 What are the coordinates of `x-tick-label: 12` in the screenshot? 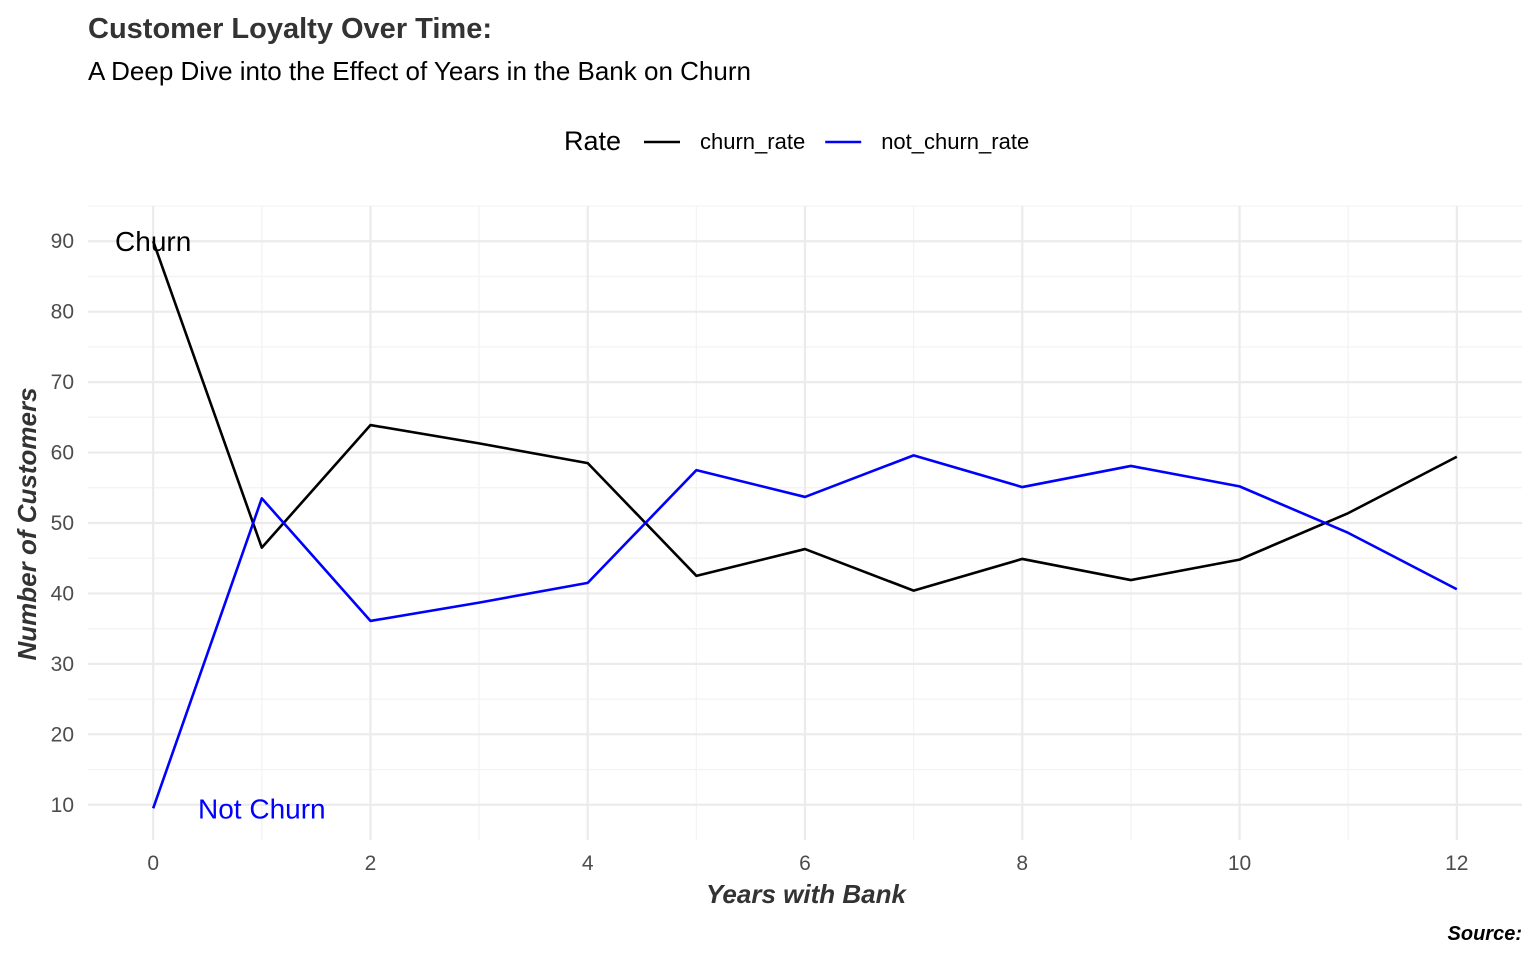 It's located at (1456, 863).